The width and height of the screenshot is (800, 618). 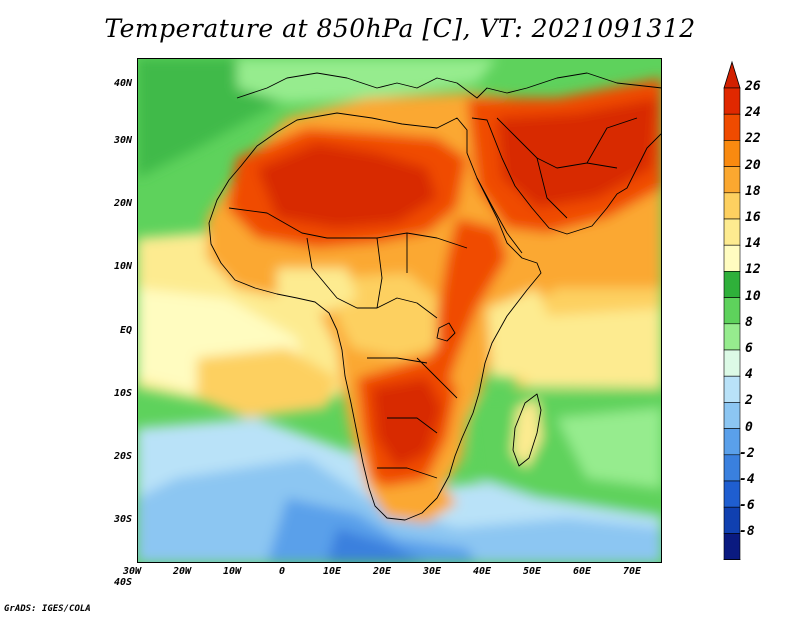 I want to click on east-africa-hot, so click(x=467, y=303).